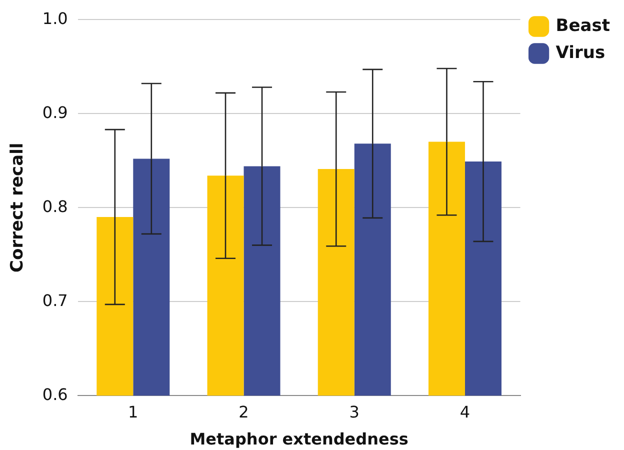 The width and height of the screenshot is (624, 450). What do you see at coordinates (55, 18) in the screenshot?
I see `y-tick-label: 1.0` at bounding box center [55, 18].